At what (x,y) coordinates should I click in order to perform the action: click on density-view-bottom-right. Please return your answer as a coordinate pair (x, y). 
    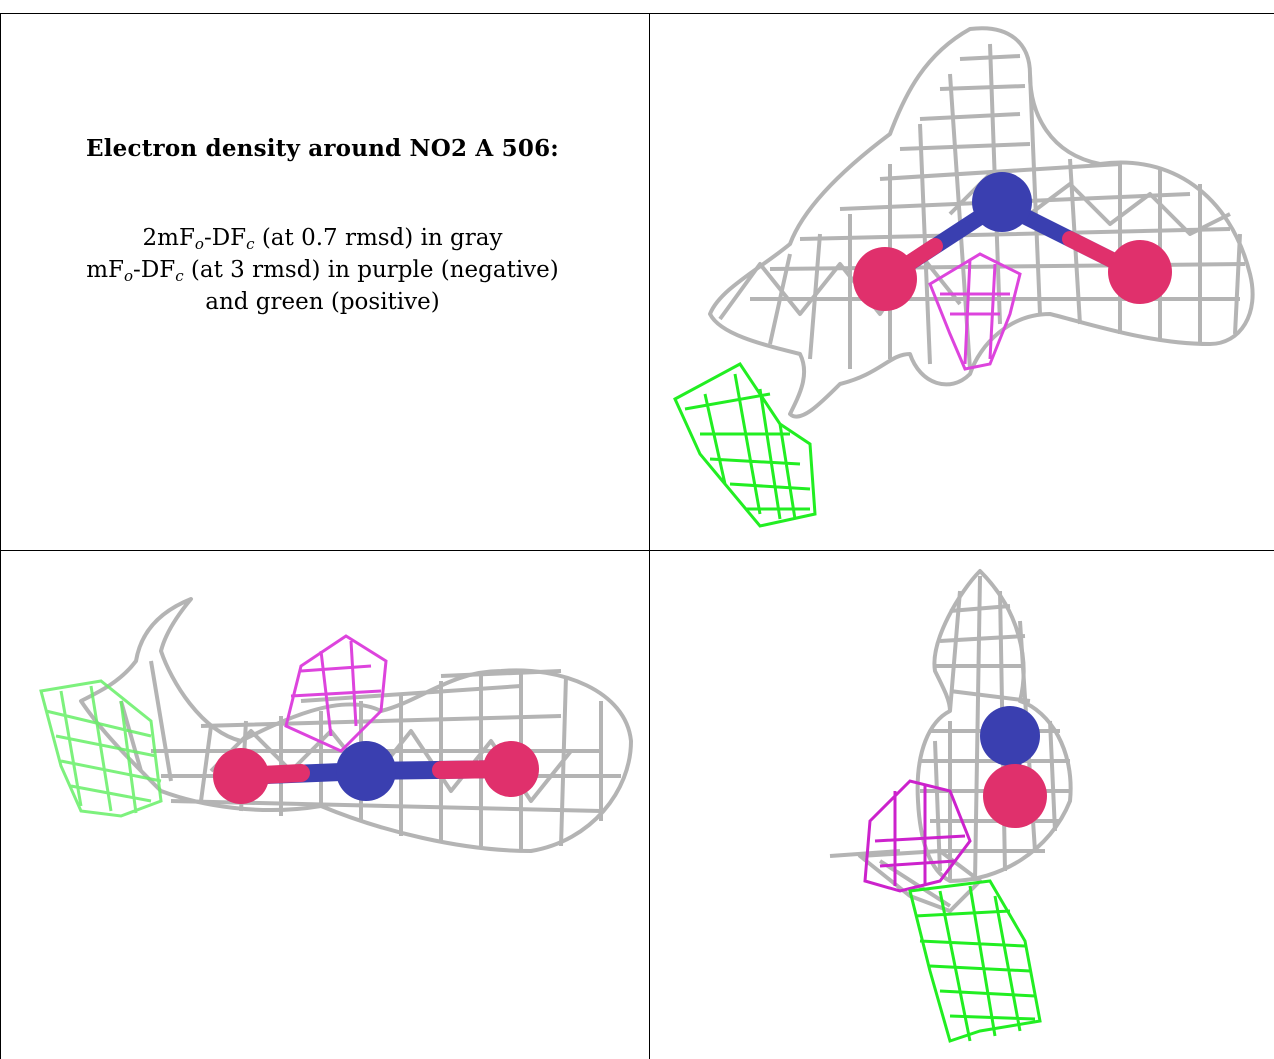
    Looking at the image, I should click on (951, 806).